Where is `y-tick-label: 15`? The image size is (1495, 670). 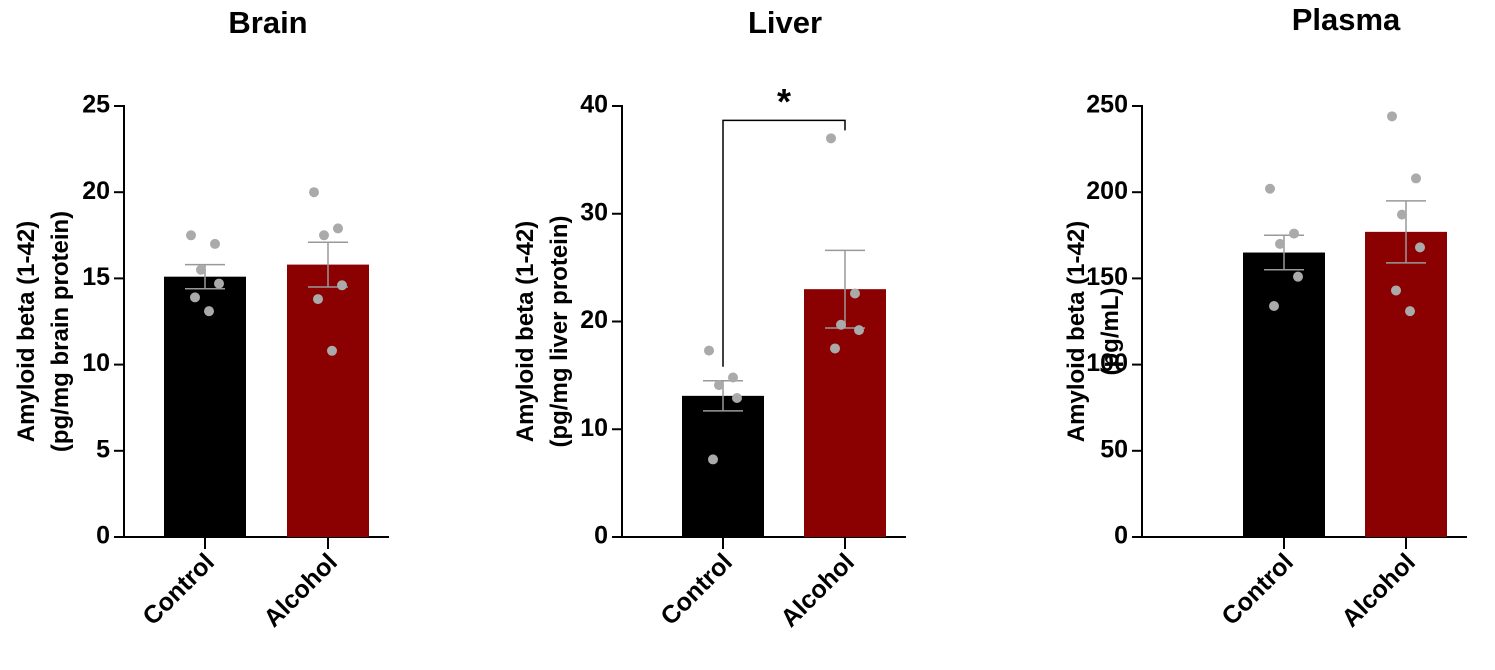 y-tick-label: 15 is located at coordinates (96, 277).